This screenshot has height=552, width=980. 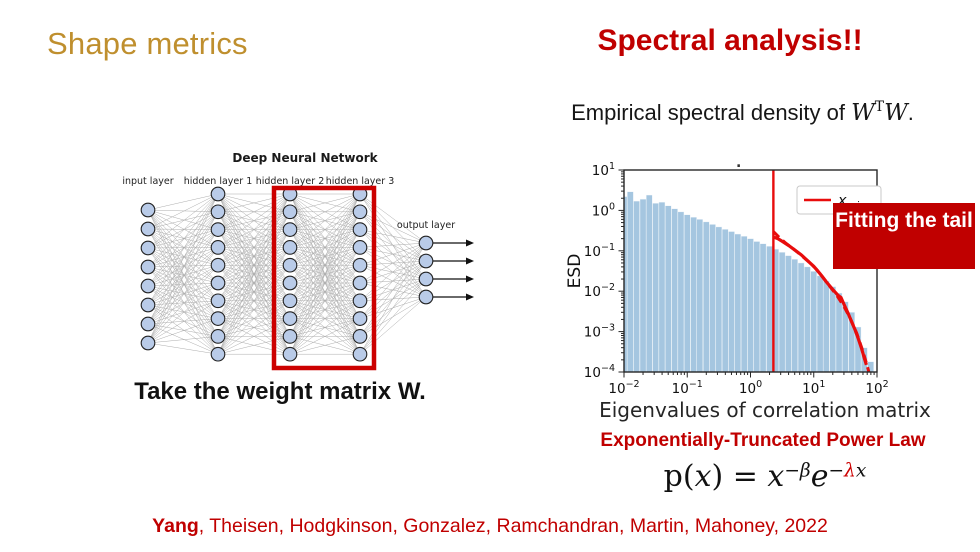 I want to click on weight-matrix-highlight, so click(x=324, y=278).